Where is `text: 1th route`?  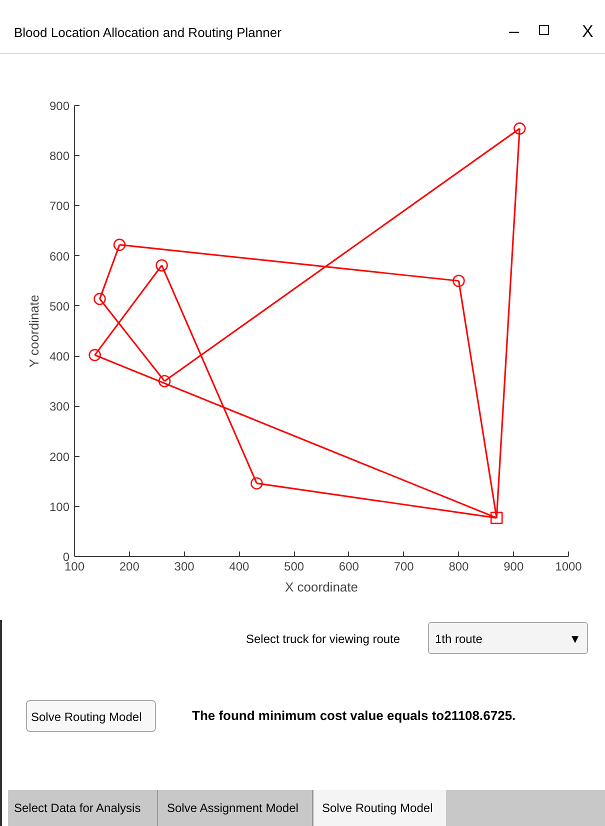 text: 1th route is located at coordinates (458, 639).